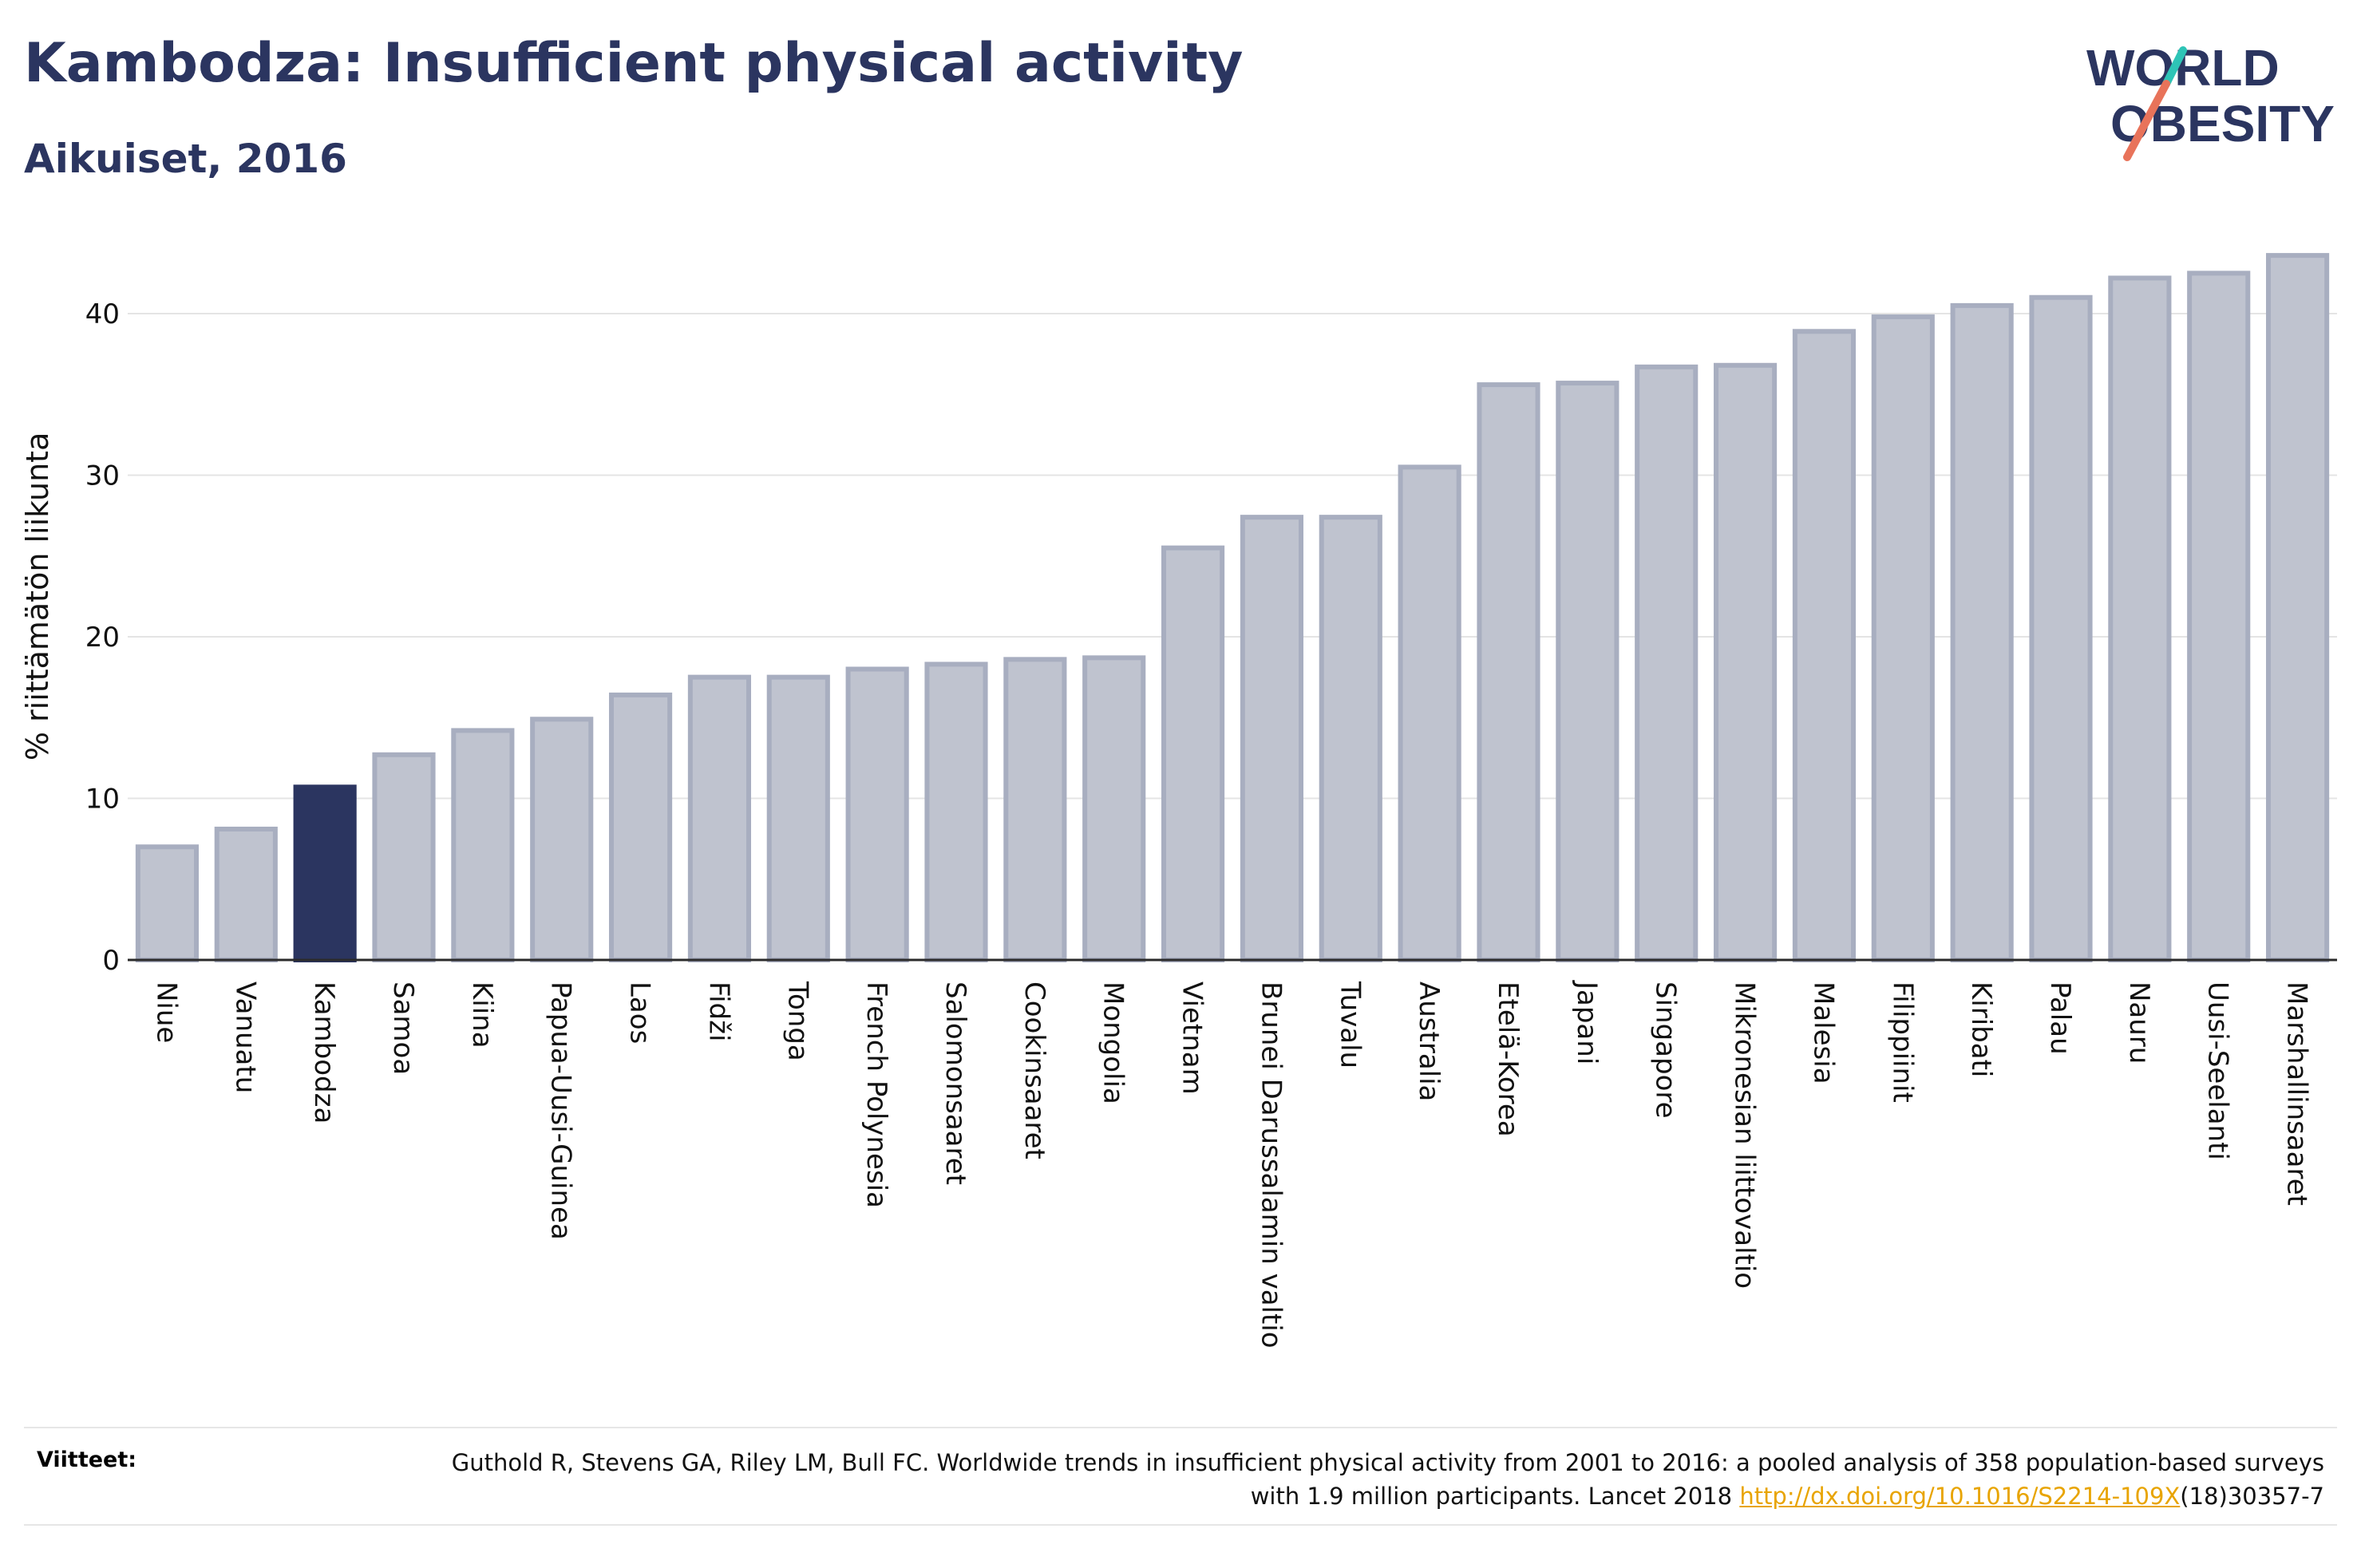  I want to click on reference-citation-end: (18)30357-7, so click(2252, 1496).